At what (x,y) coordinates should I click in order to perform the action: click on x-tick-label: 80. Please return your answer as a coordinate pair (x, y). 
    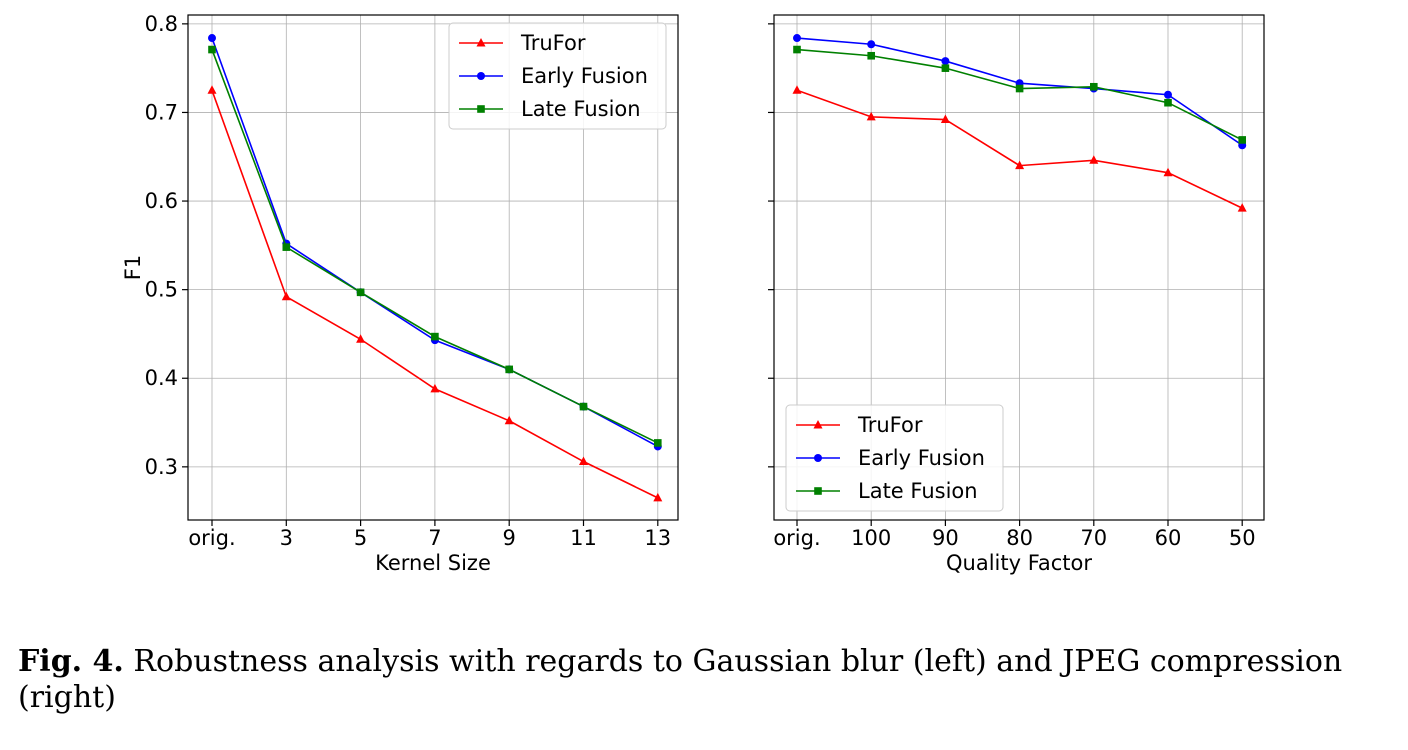
    Looking at the image, I should click on (1019, 538).